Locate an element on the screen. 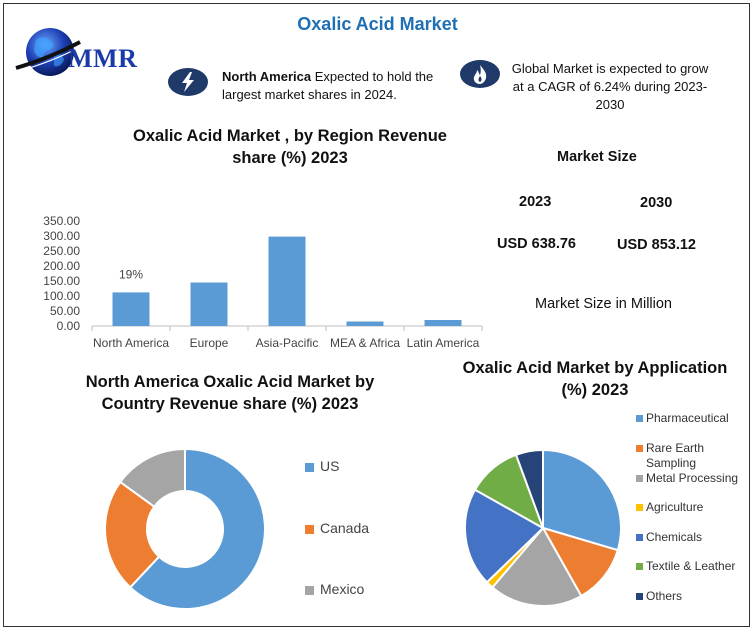 The height and width of the screenshot is (632, 755). slice-metal-processing is located at coordinates (537, 566).